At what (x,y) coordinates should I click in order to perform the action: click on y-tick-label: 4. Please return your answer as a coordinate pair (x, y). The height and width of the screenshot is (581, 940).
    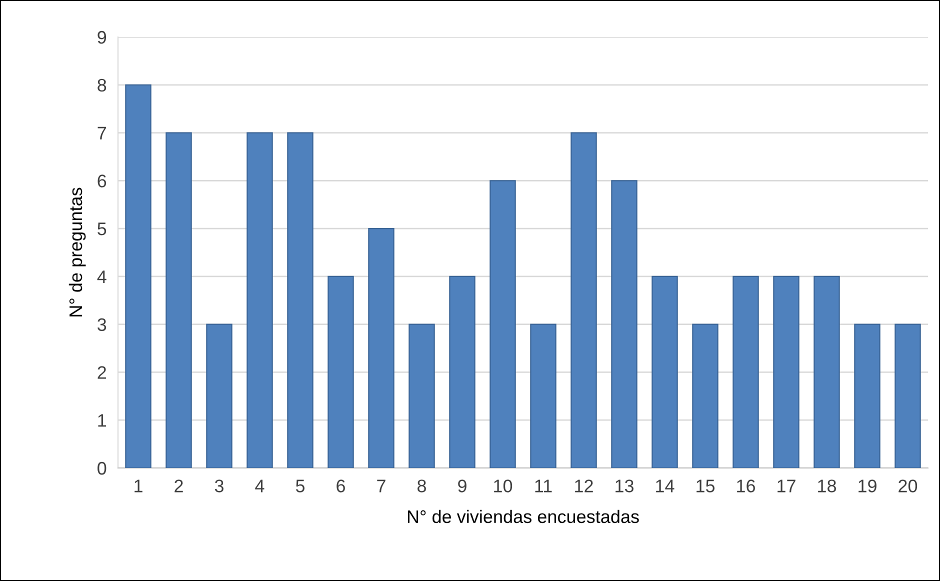
    Looking at the image, I should click on (101, 276).